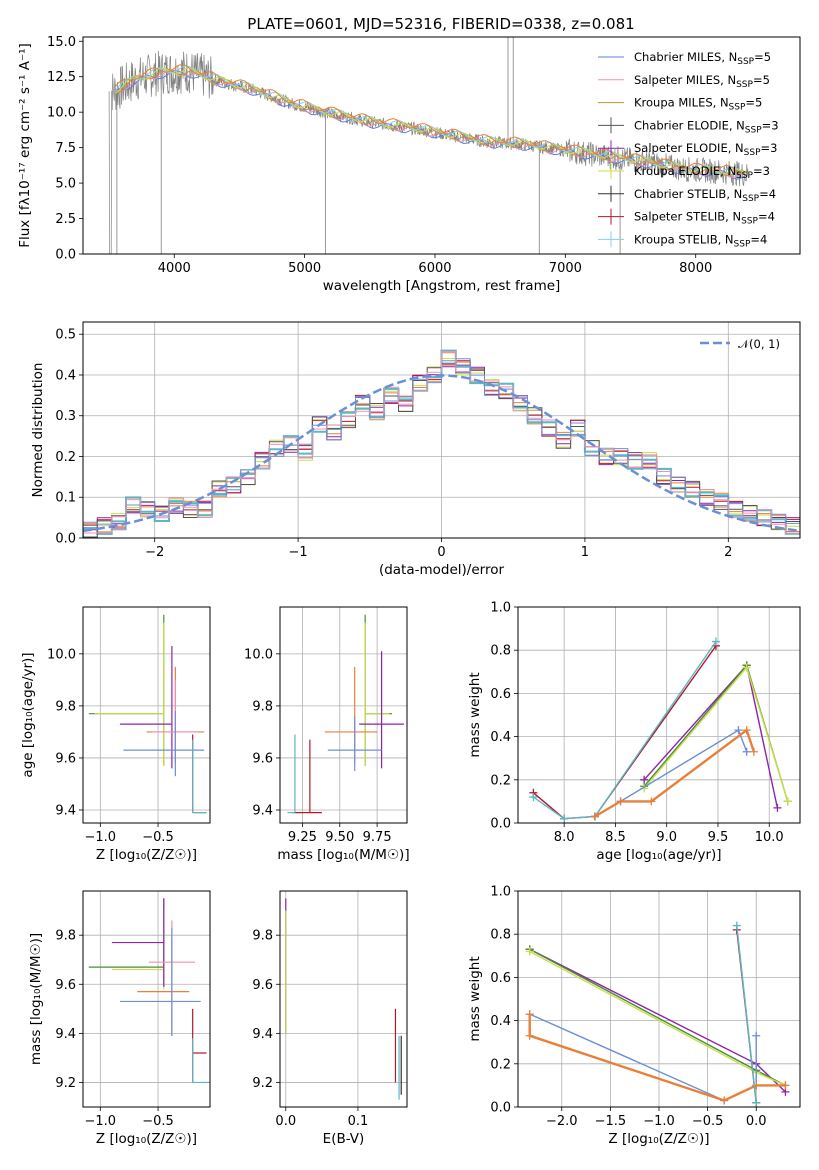 This screenshot has width=819, height=1170. Describe the element at coordinates (344, 1139) in the screenshot. I see `x-axis-label: E(B-V)` at that location.